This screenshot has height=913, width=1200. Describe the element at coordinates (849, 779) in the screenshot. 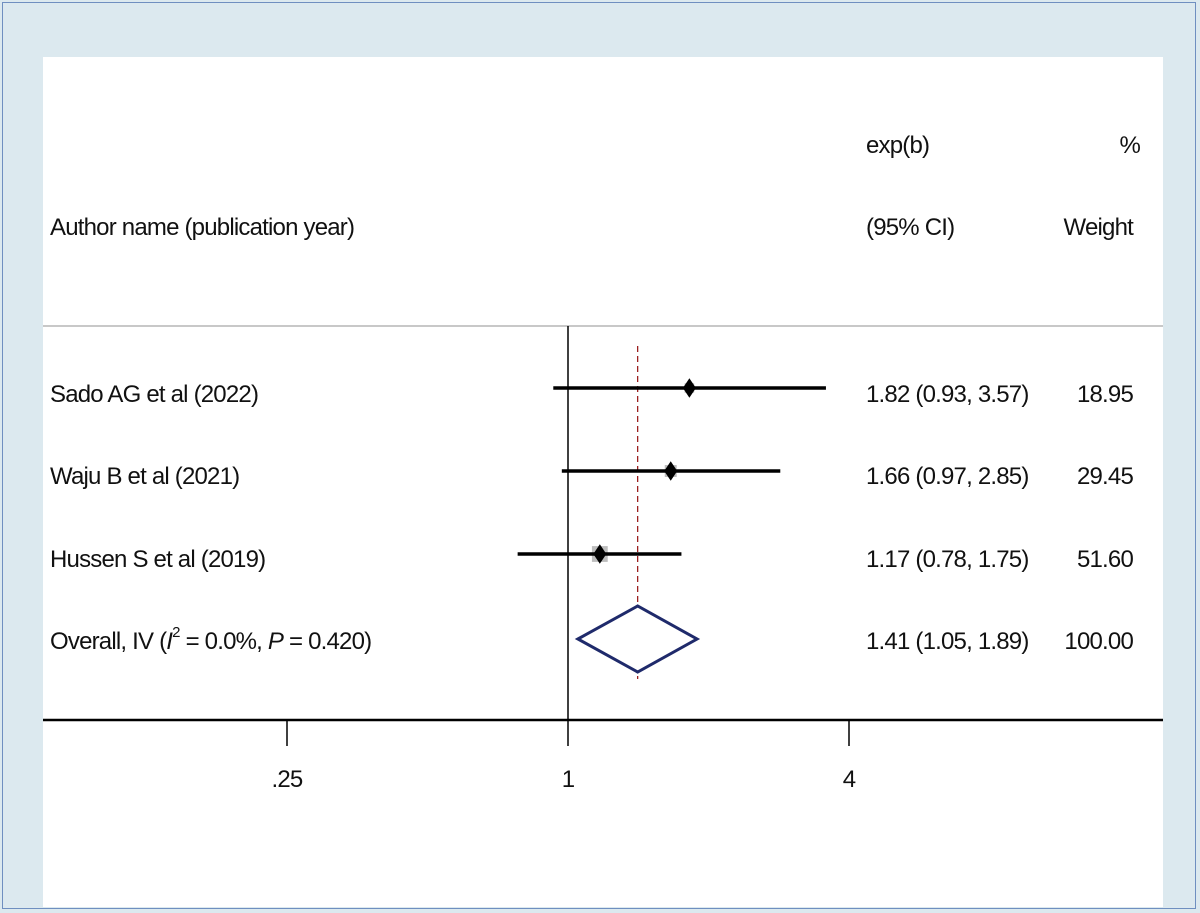

I see `x-tick-label: 4` at that location.